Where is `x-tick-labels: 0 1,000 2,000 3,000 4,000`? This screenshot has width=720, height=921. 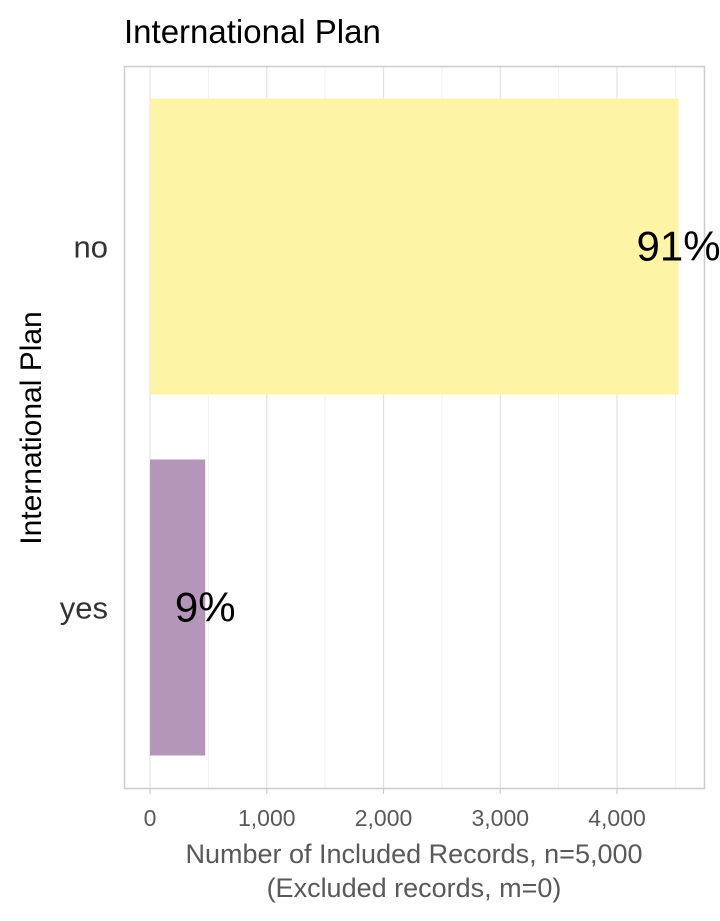 x-tick-labels: 0 1,000 2,000 3,000 4,000 is located at coordinates (395, 809).